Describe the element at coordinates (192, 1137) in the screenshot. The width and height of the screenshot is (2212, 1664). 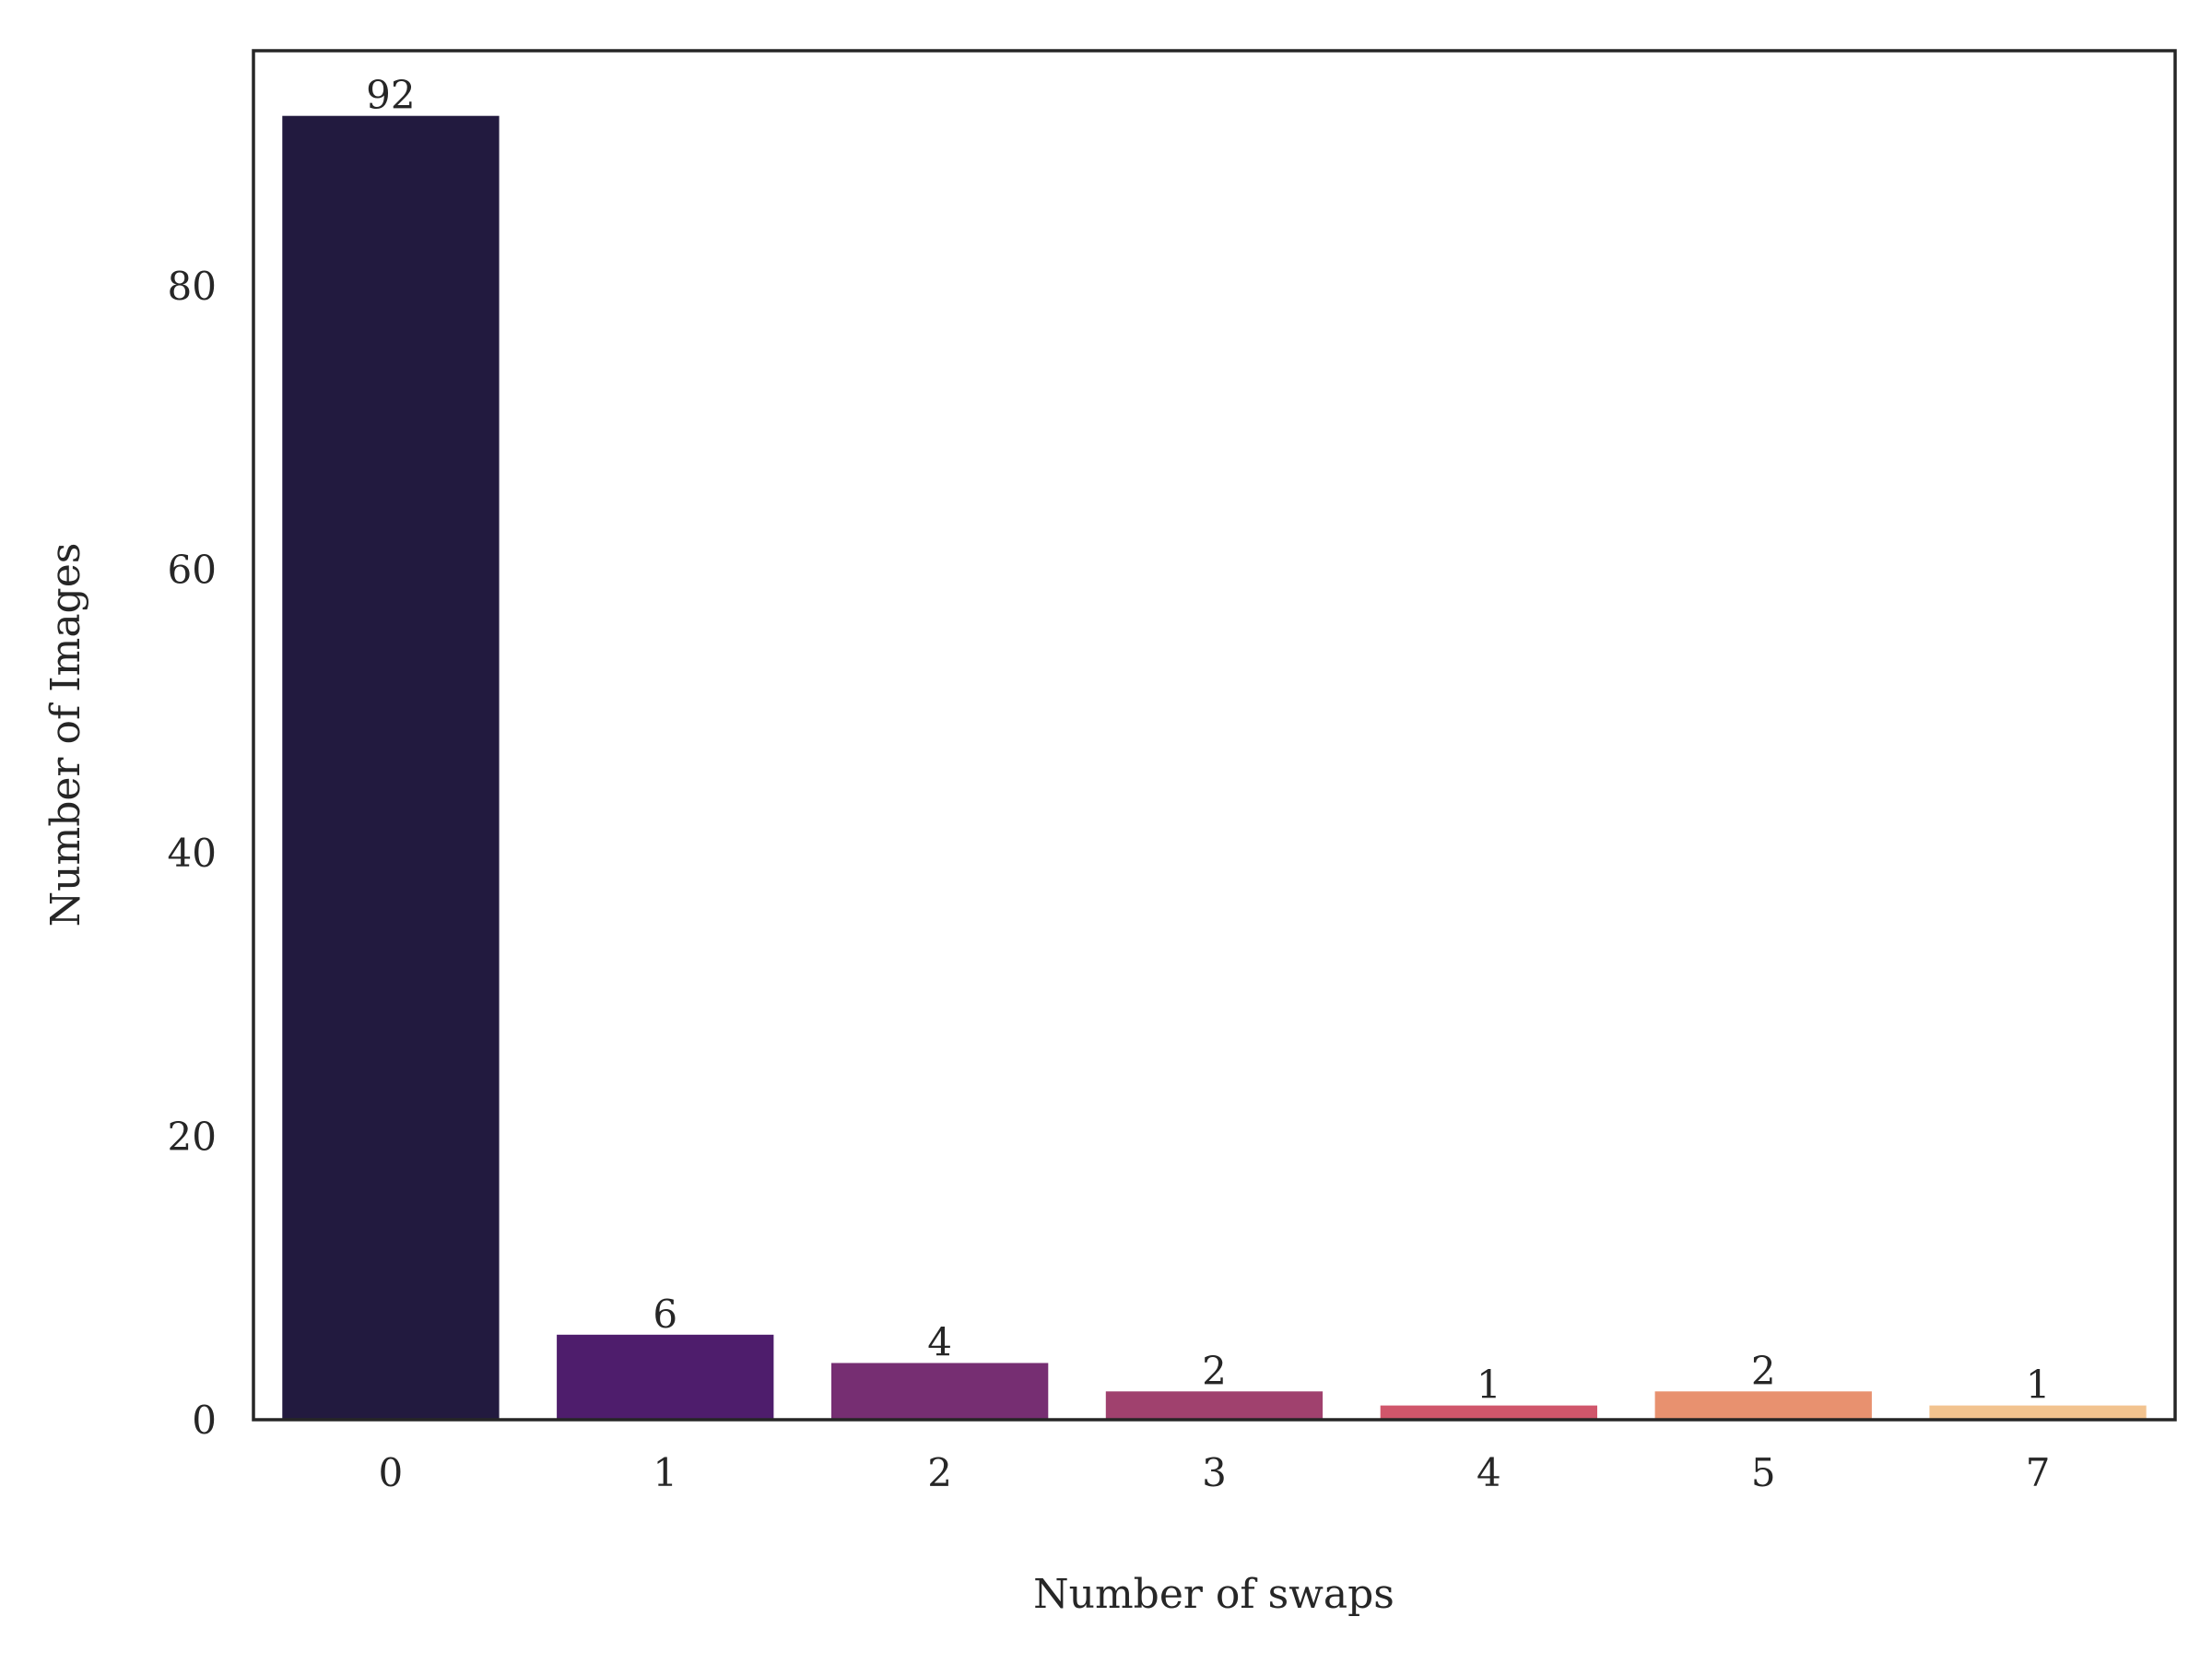
I see `y-tick-label-20: 20` at that location.